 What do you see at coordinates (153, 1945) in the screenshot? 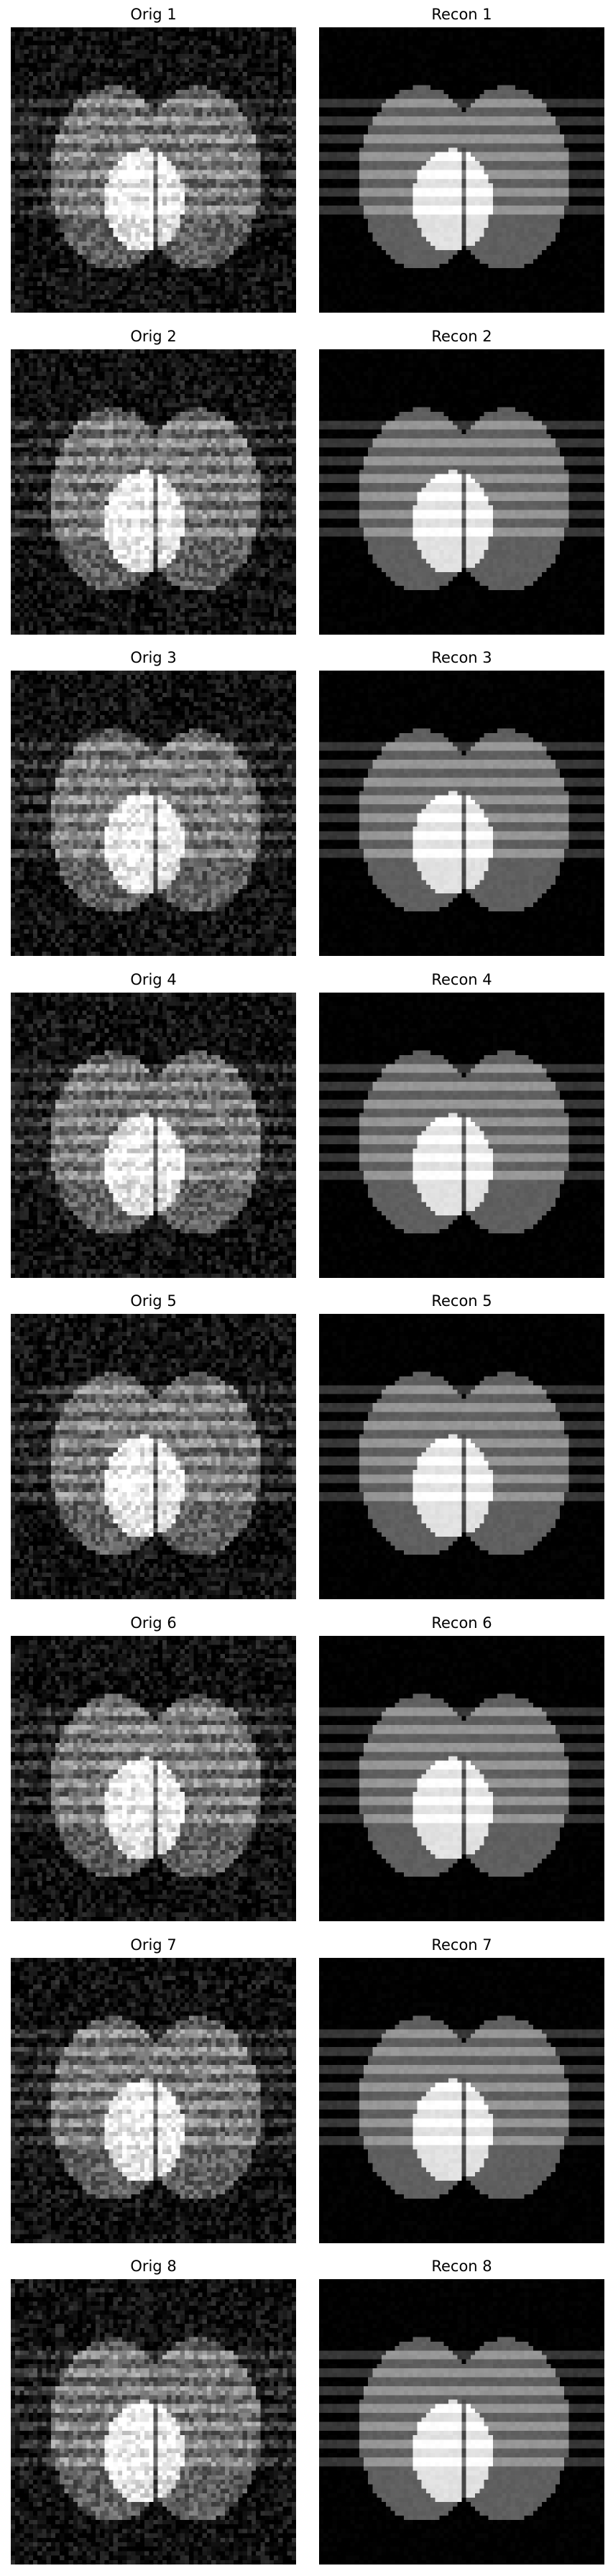
I see `panel-title: Orig 7` at bounding box center [153, 1945].